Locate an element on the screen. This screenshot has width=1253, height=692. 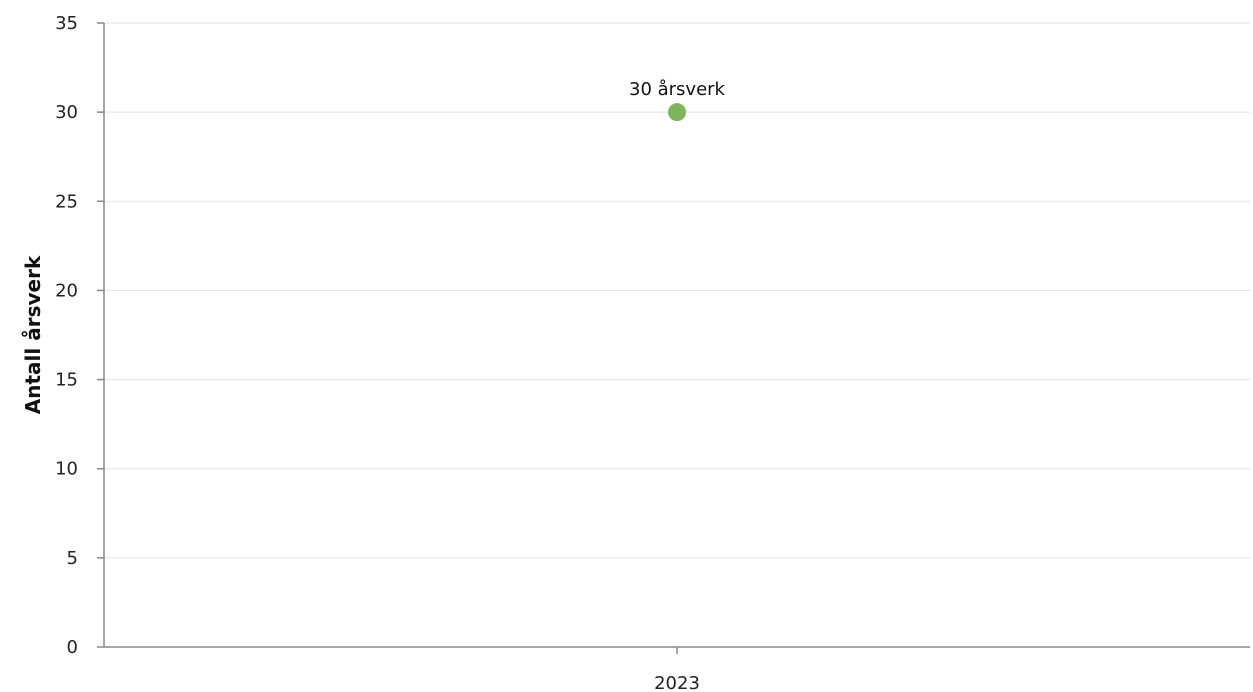
data-points: 30 årsverk is located at coordinates (677, 100).